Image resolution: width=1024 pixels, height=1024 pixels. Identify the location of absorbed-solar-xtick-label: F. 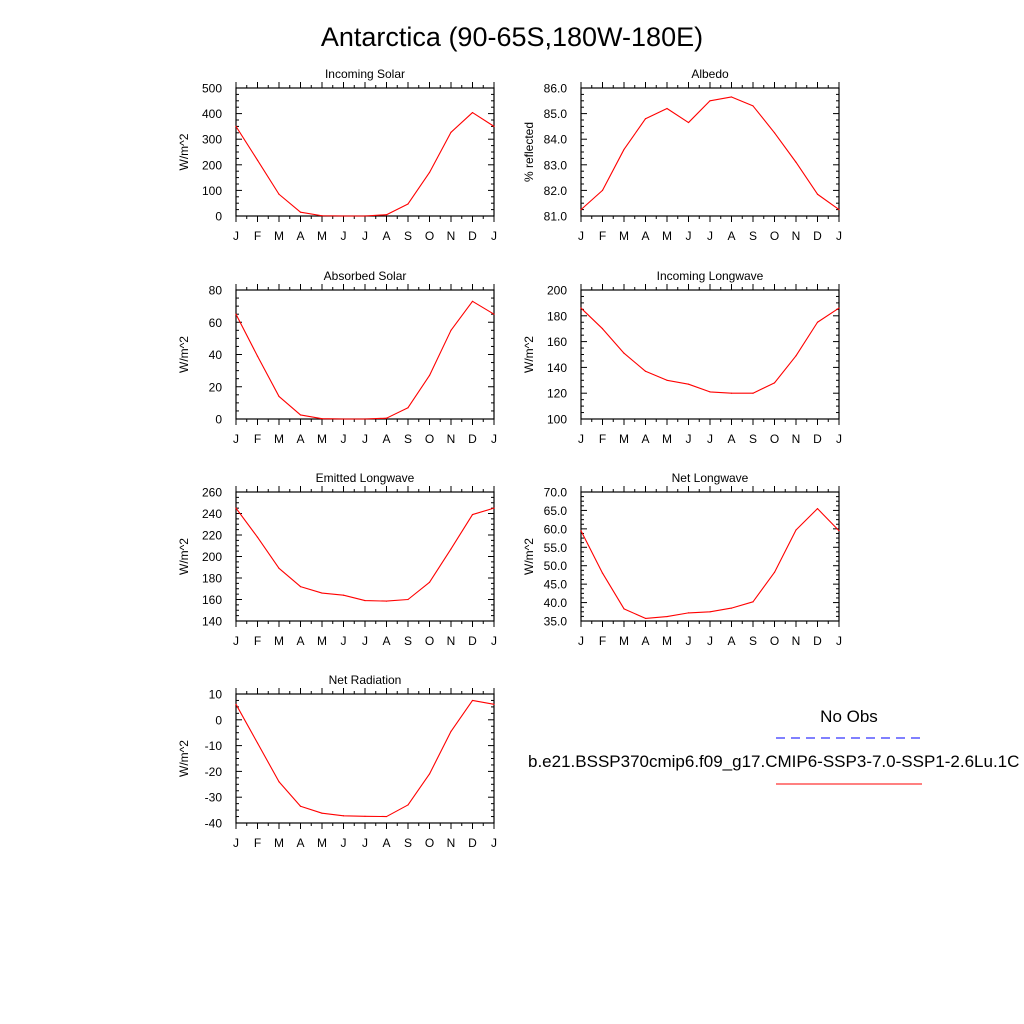
(257, 439).